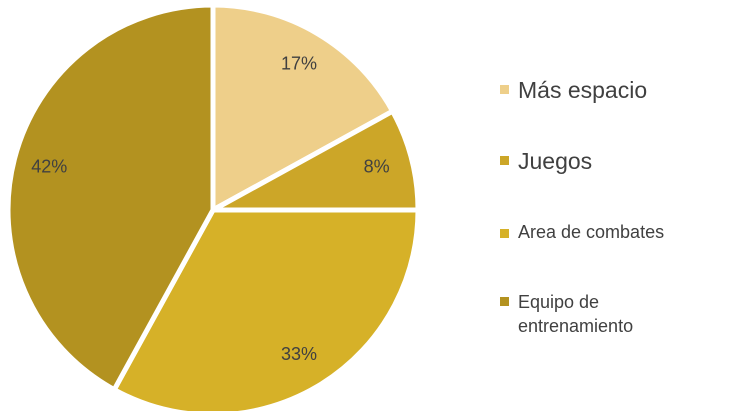  I want to click on legend-item: Juegos, so click(546, 161).